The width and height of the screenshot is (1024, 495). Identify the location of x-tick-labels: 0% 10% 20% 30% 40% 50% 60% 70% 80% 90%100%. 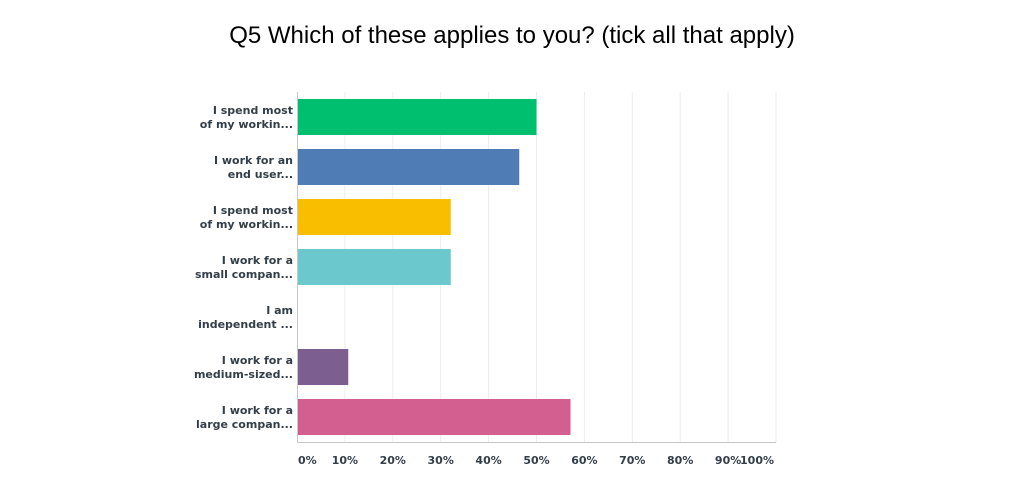
(536, 460).